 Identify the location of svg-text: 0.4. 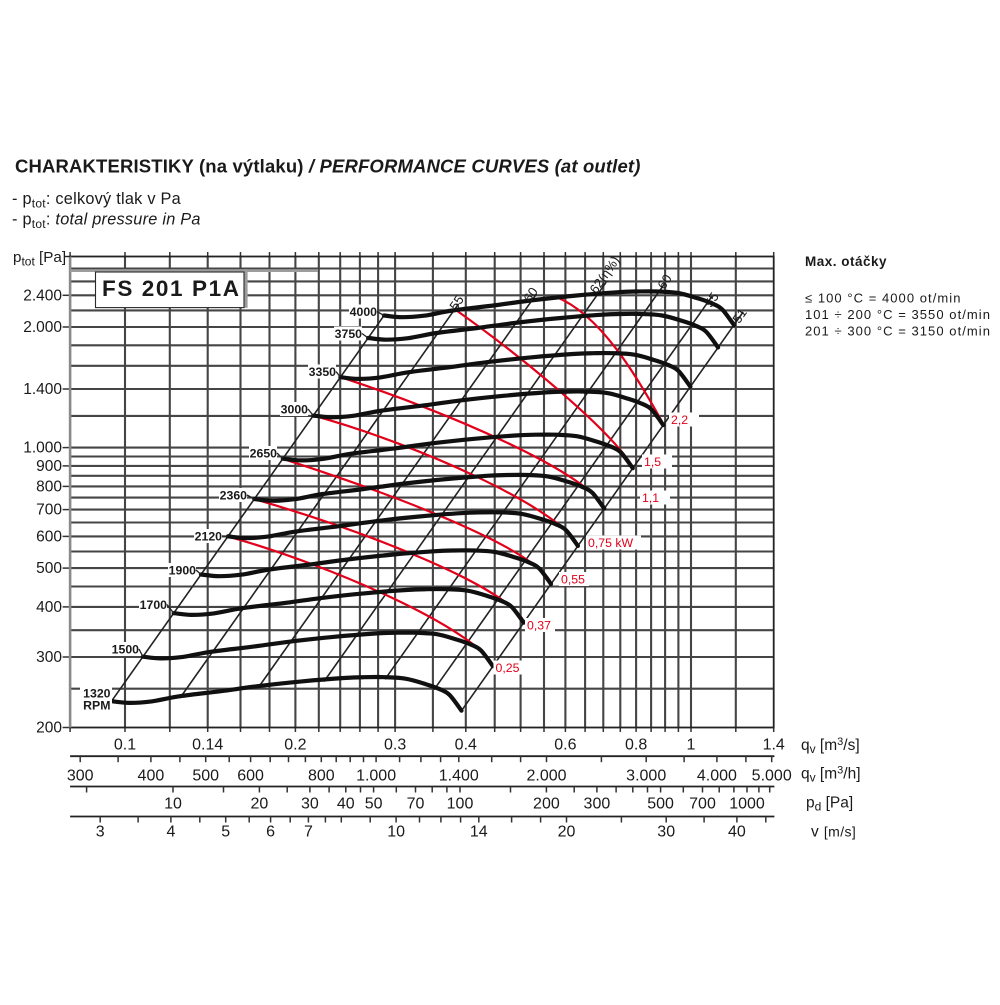
(466, 745).